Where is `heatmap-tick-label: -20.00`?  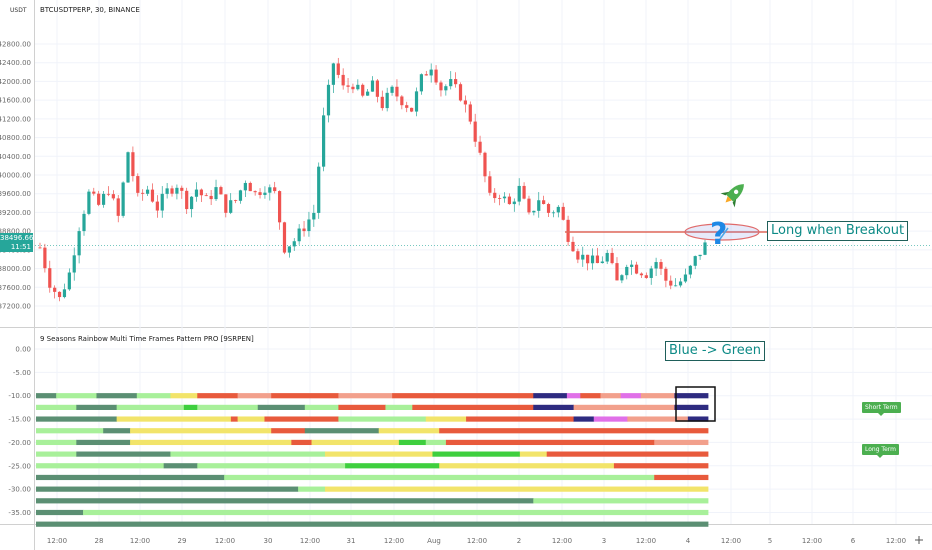
heatmap-tick-label: -20.00 is located at coordinates (19, 443).